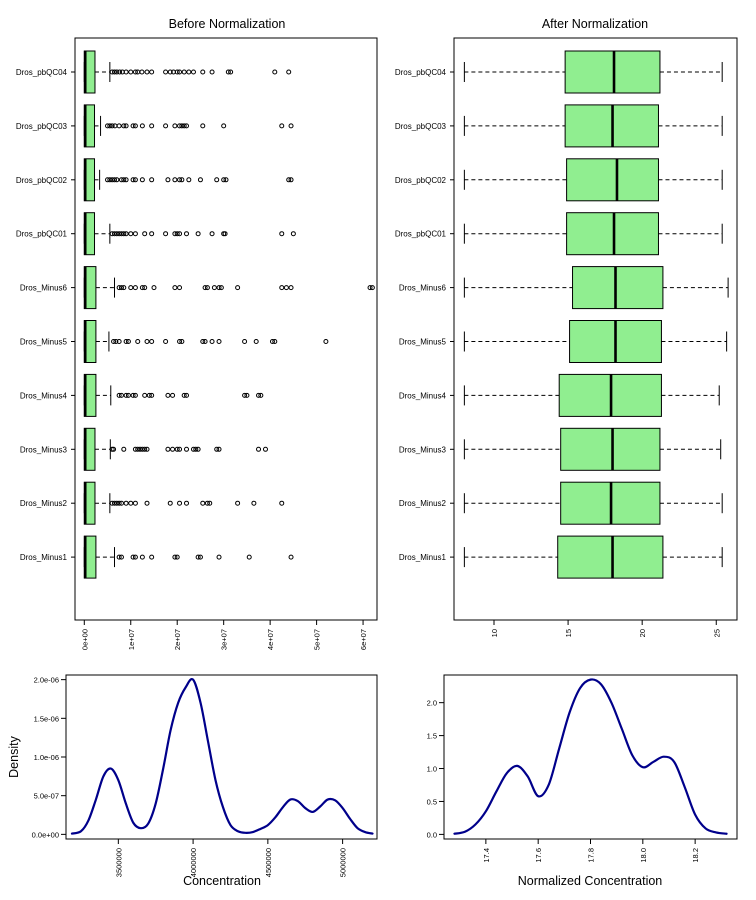 Image resolution: width=756 pixels, height=900 pixels. What do you see at coordinates (14, 756) in the screenshot?
I see `raw-density-y-label: Density` at bounding box center [14, 756].